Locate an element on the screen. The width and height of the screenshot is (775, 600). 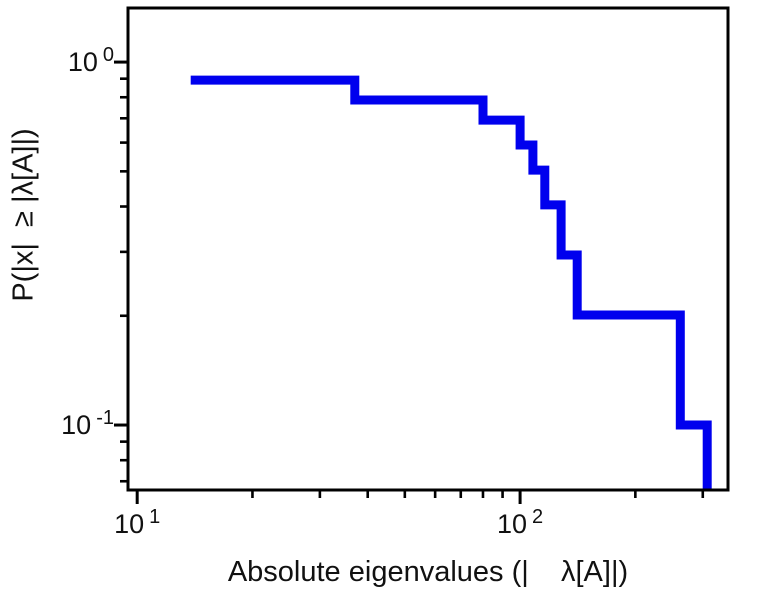
x-tick-label-10e1: 10 1 is located at coordinates (137, 523).